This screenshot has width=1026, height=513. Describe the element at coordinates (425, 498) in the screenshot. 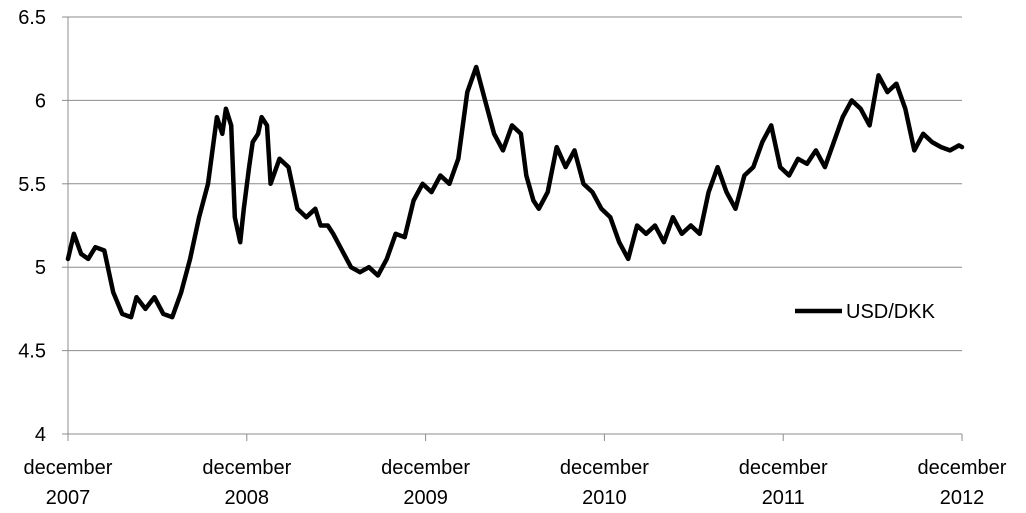

I see `x-tick-label: 2009` at that location.